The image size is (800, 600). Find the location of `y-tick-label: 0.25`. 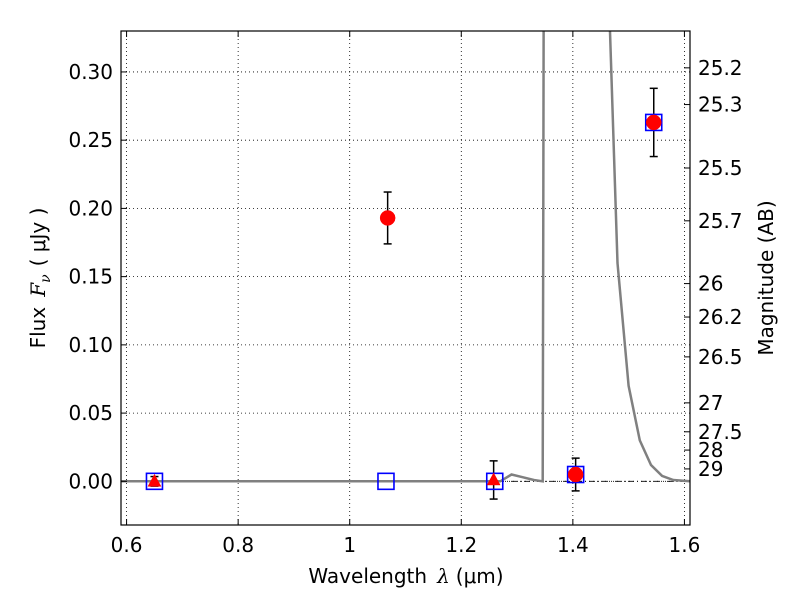

y-tick-label: 0.25 is located at coordinates (90, 140).